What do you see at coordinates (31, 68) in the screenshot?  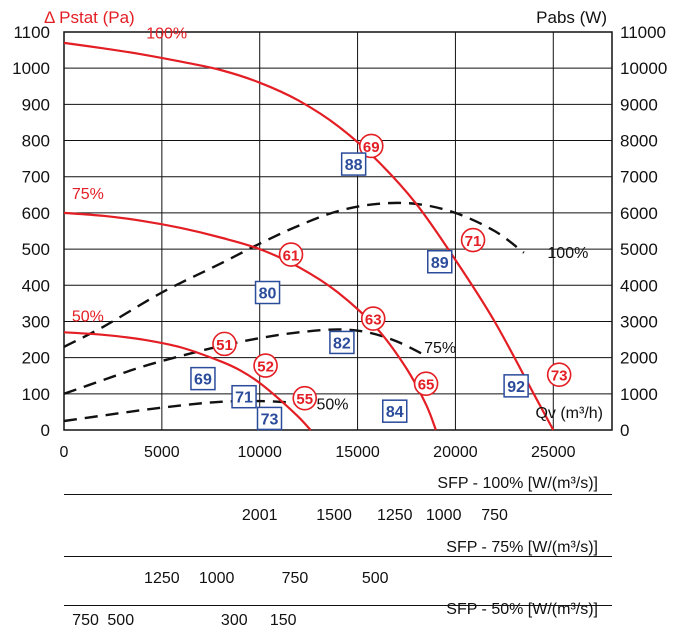 I see `left-tick-label: 1000` at bounding box center [31, 68].